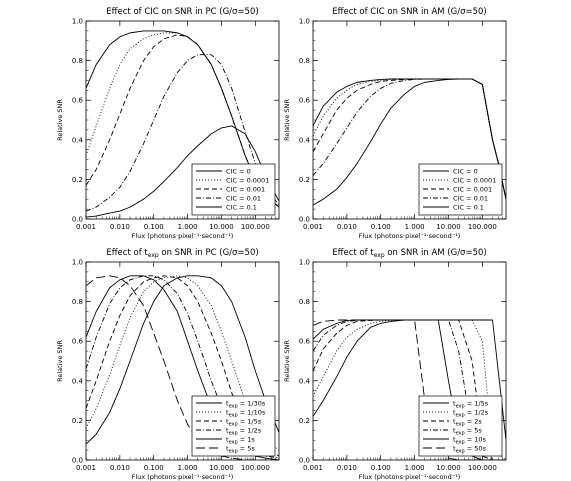 This screenshot has height=481, width=571. What do you see at coordinates (409, 253) in the screenshot?
I see `chart-title: Effect of texp on SNR in AM (G/σ=50)` at bounding box center [409, 253].